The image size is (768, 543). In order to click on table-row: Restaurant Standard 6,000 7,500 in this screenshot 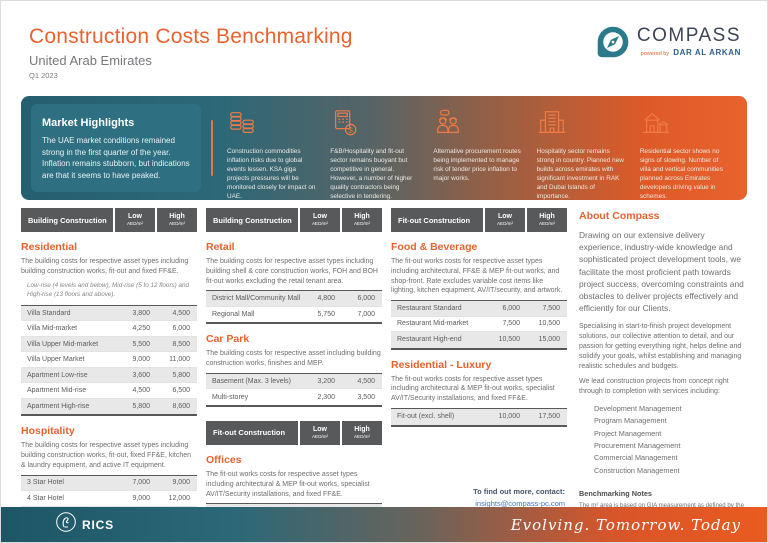, I will do `click(479, 309)`.